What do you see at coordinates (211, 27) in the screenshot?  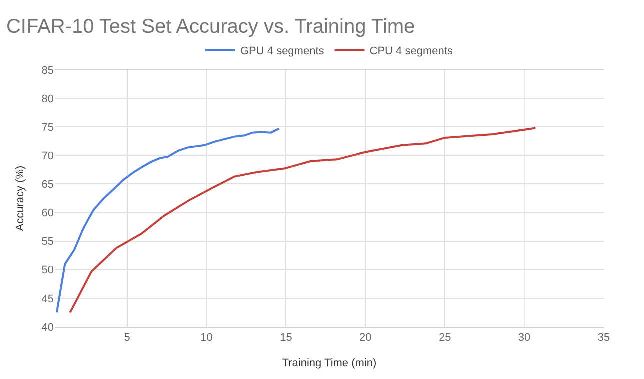 I see `chart-title: CIFAR-10 Test Set Accuracy vs. Training Time` at bounding box center [211, 27].